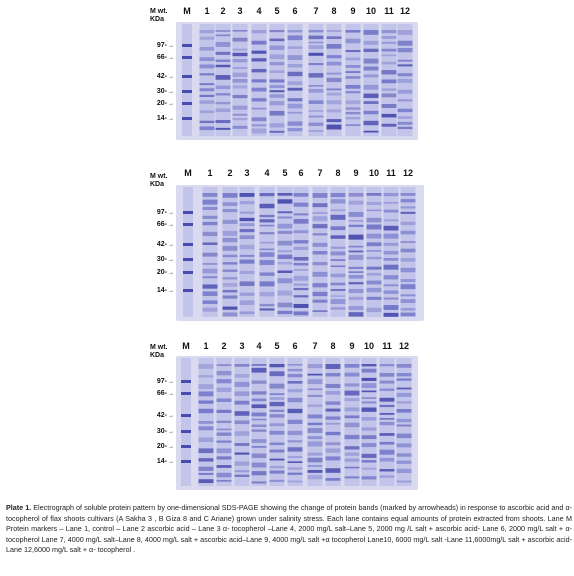 Image resolution: width=574 pixels, height=576 pixels. I want to click on lane-label-1: 1, so click(207, 11).